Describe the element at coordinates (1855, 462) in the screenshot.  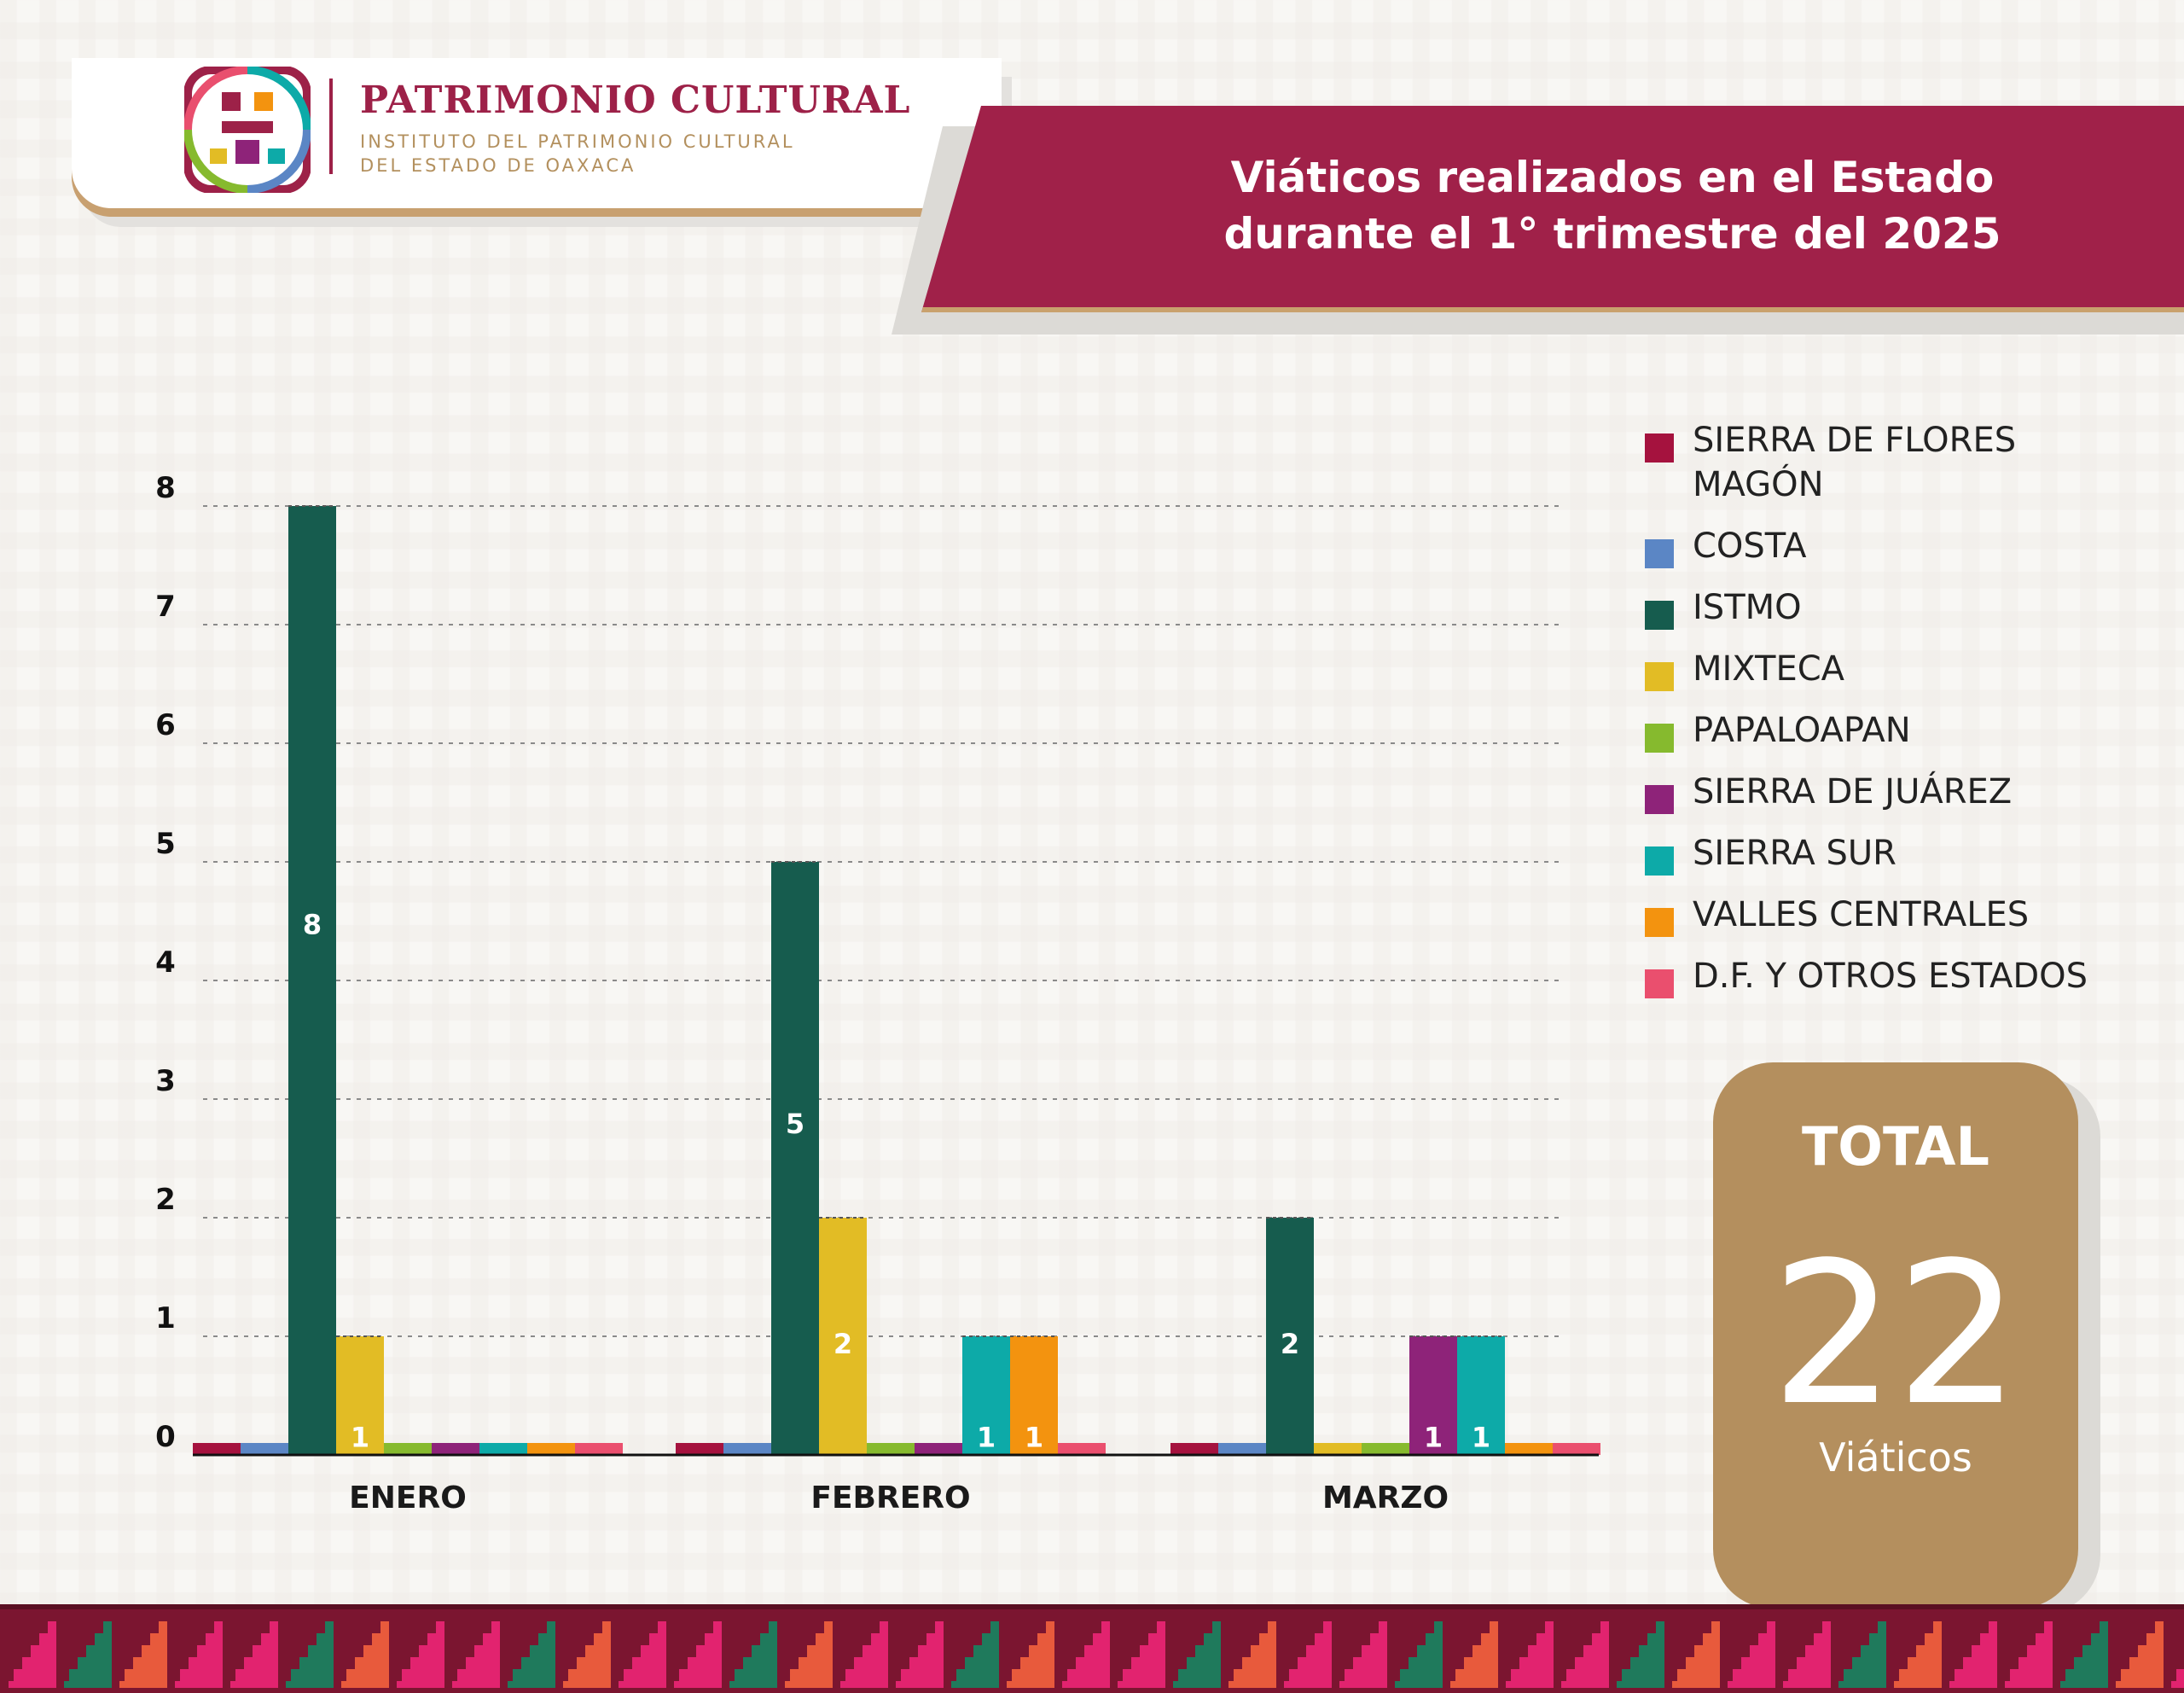
I see `legend-label: SIERRA DE FLORES MAGÓN` at that location.